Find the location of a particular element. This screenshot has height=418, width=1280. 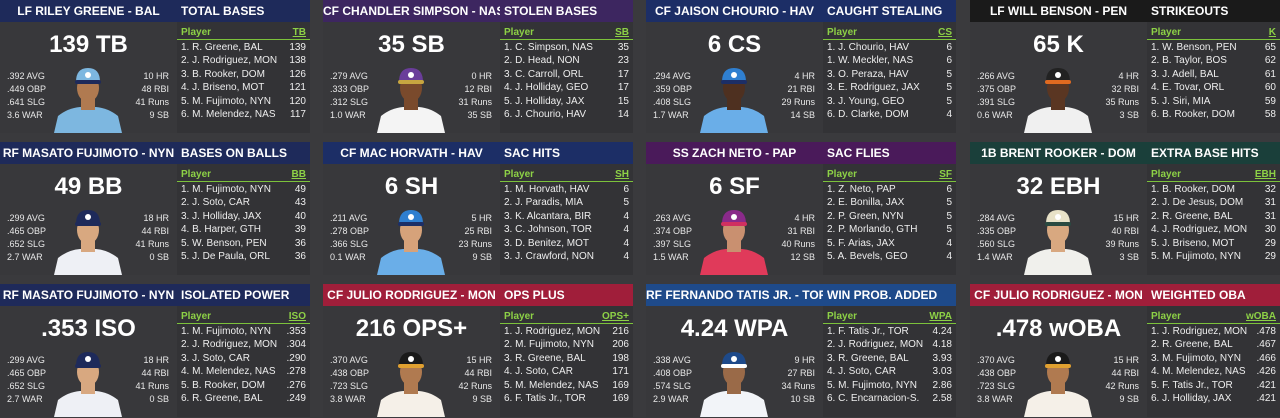

leader-row: 4. J. Briseno, MOT 121 is located at coordinates (243, 88).